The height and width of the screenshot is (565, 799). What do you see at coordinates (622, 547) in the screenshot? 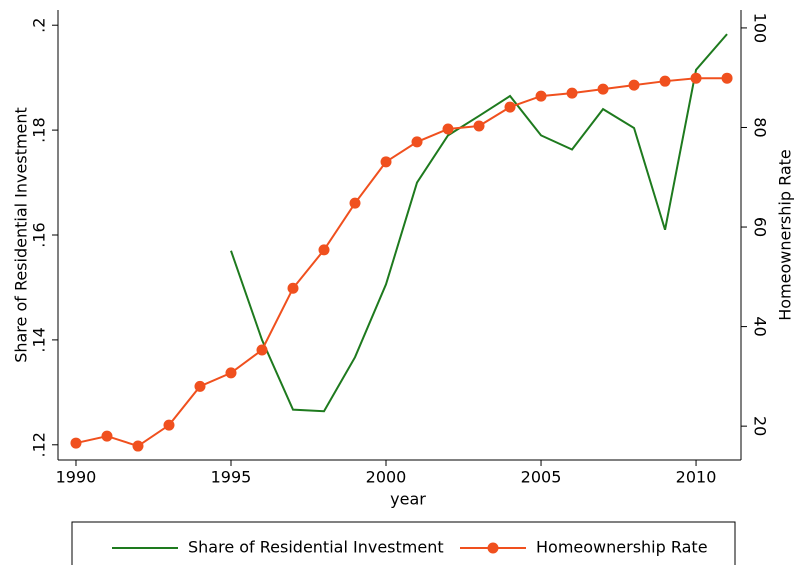
I see `legend-label: Homeownership Rate` at bounding box center [622, 547].